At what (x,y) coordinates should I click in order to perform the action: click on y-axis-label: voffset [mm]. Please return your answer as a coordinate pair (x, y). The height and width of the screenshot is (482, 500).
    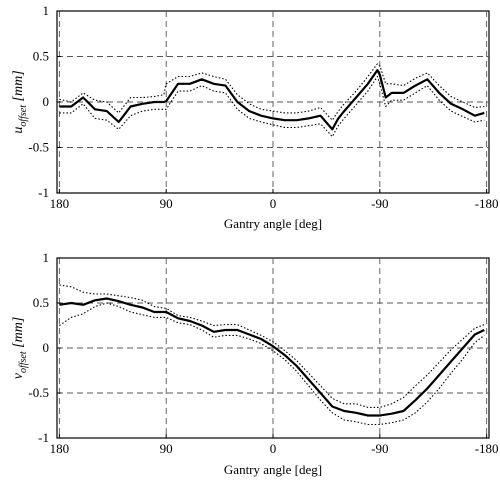
    Looking at the image, I should click on (20, 348).